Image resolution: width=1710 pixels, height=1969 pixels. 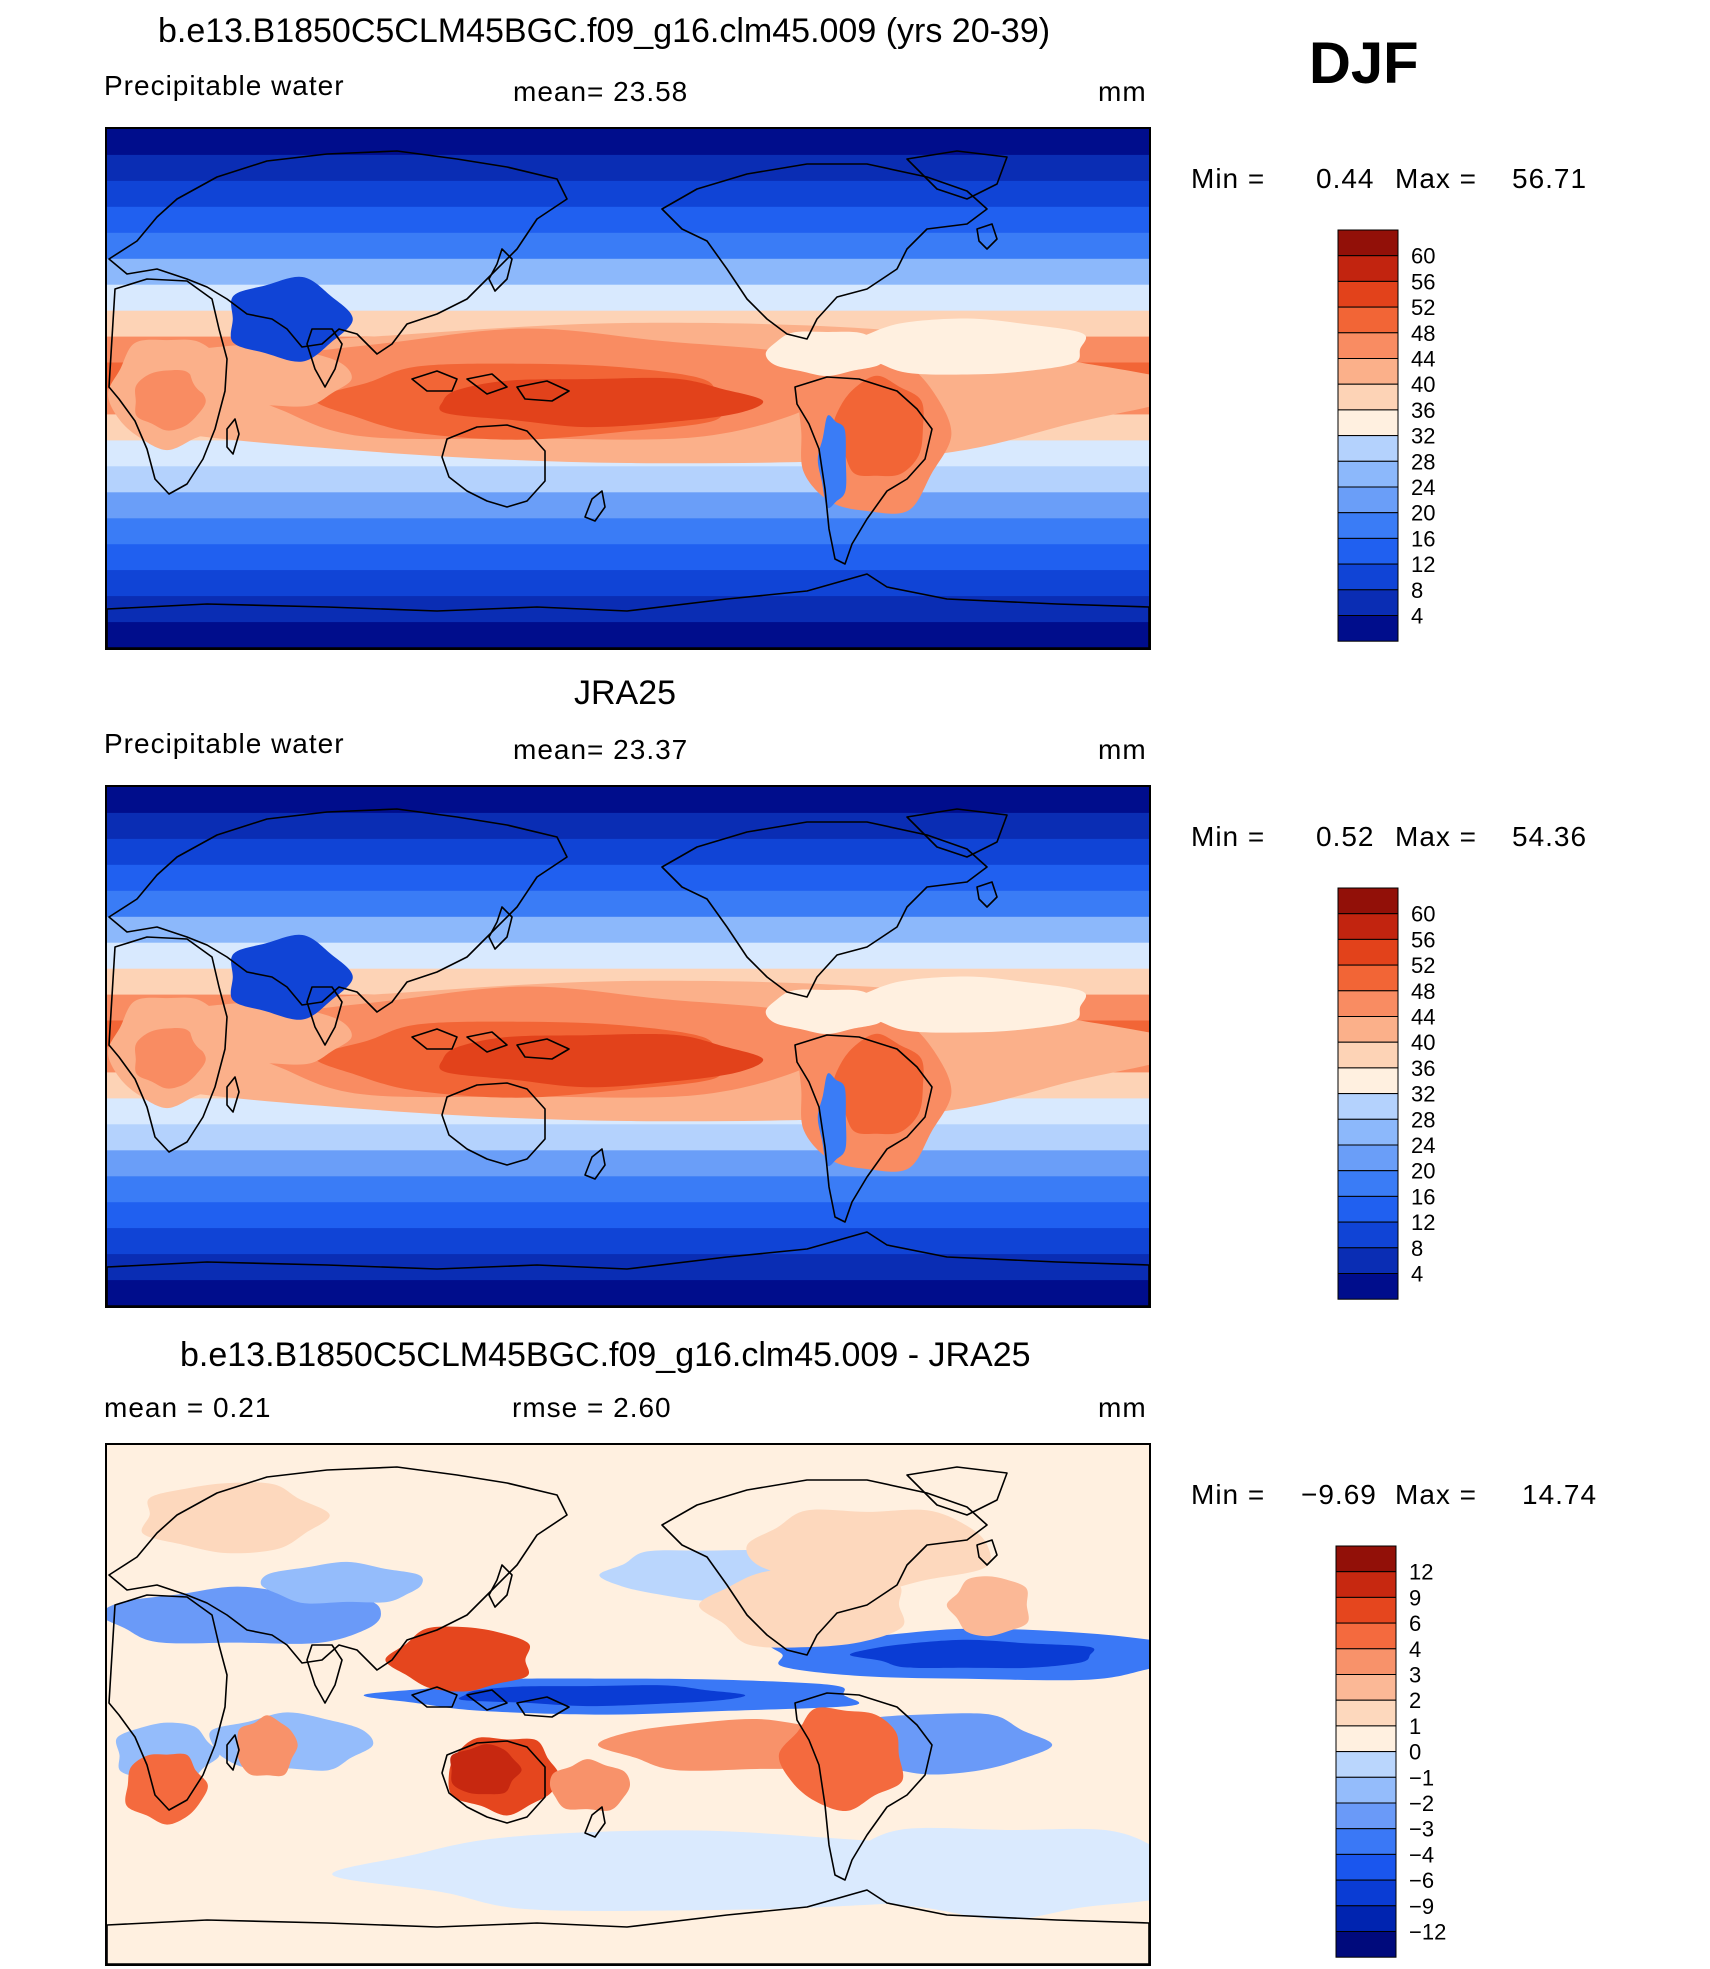 What do you see at coordinates (1423, 333) in the screenshot?
I see `colorbar-tick-label: 48` at bounding box center [1423, 333].